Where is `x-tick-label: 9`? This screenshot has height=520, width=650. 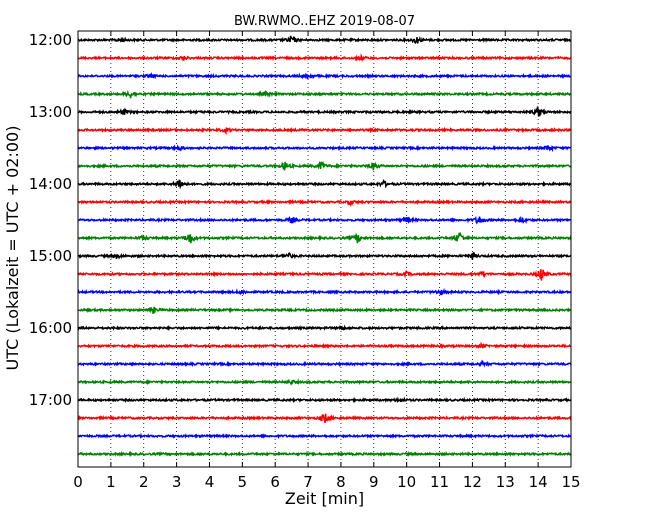
x-tick-label: 9 is located at coordinates (374, 482).